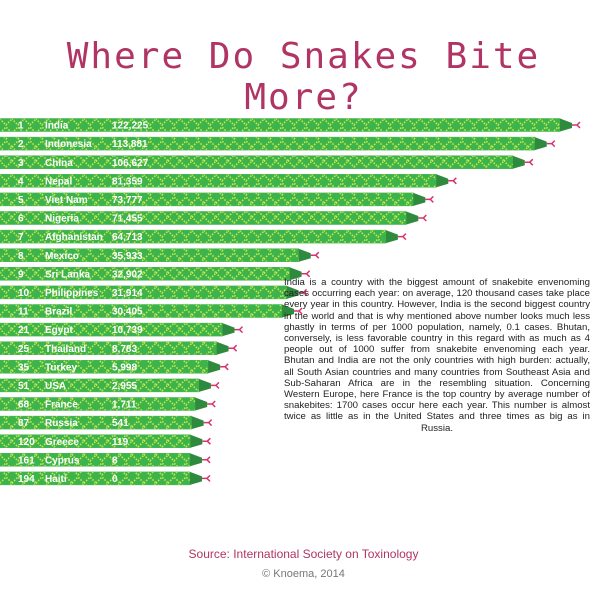 The image size is (607, 599). I want to click on rank-label: 21, so click(24, 330).